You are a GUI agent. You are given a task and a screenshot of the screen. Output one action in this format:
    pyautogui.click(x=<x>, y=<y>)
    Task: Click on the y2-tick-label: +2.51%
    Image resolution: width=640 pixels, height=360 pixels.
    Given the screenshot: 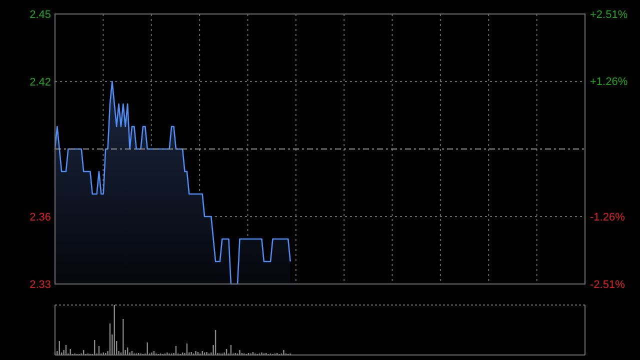 What is the action you would take?
    pyautogui.click(x=609, y=14)
    